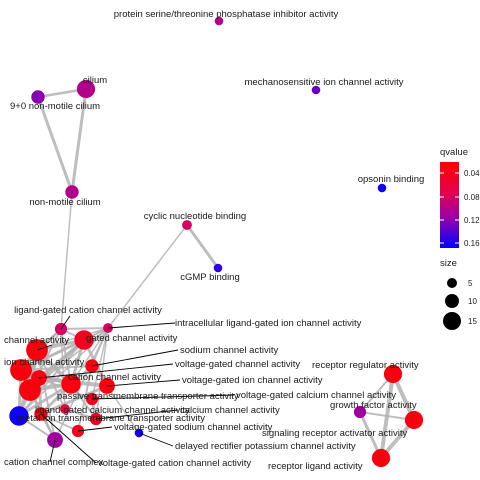  What do you see at coordinates (64, 202) in the screenshot?
I see `node-label: non-motile cilium` at bounding box center [64, 202].